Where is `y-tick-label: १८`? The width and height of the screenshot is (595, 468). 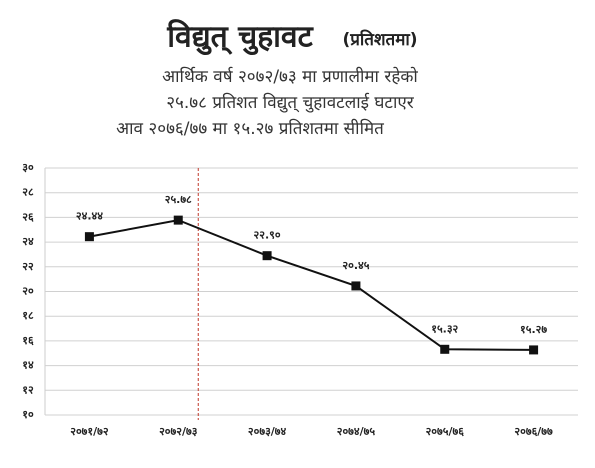
y-tick-label: १८ is located at coordinates (28, 315).